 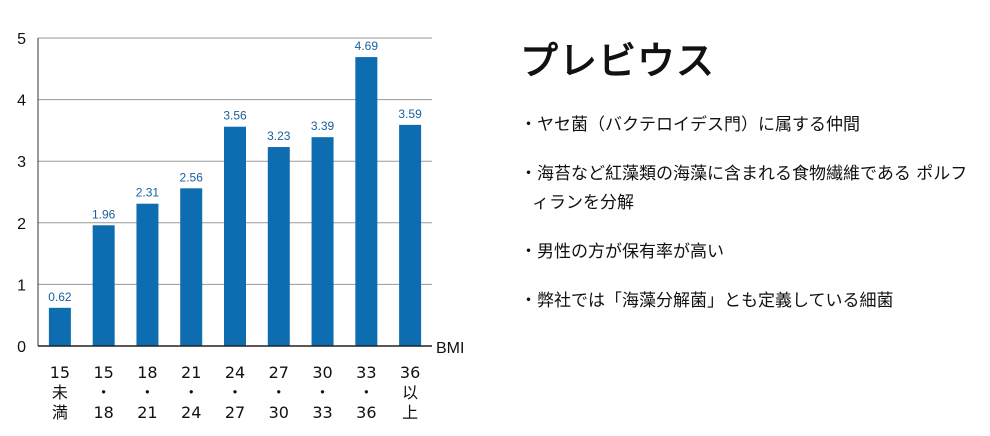 I want to click on x-tick-label: 以, so click(x=410, y=392).